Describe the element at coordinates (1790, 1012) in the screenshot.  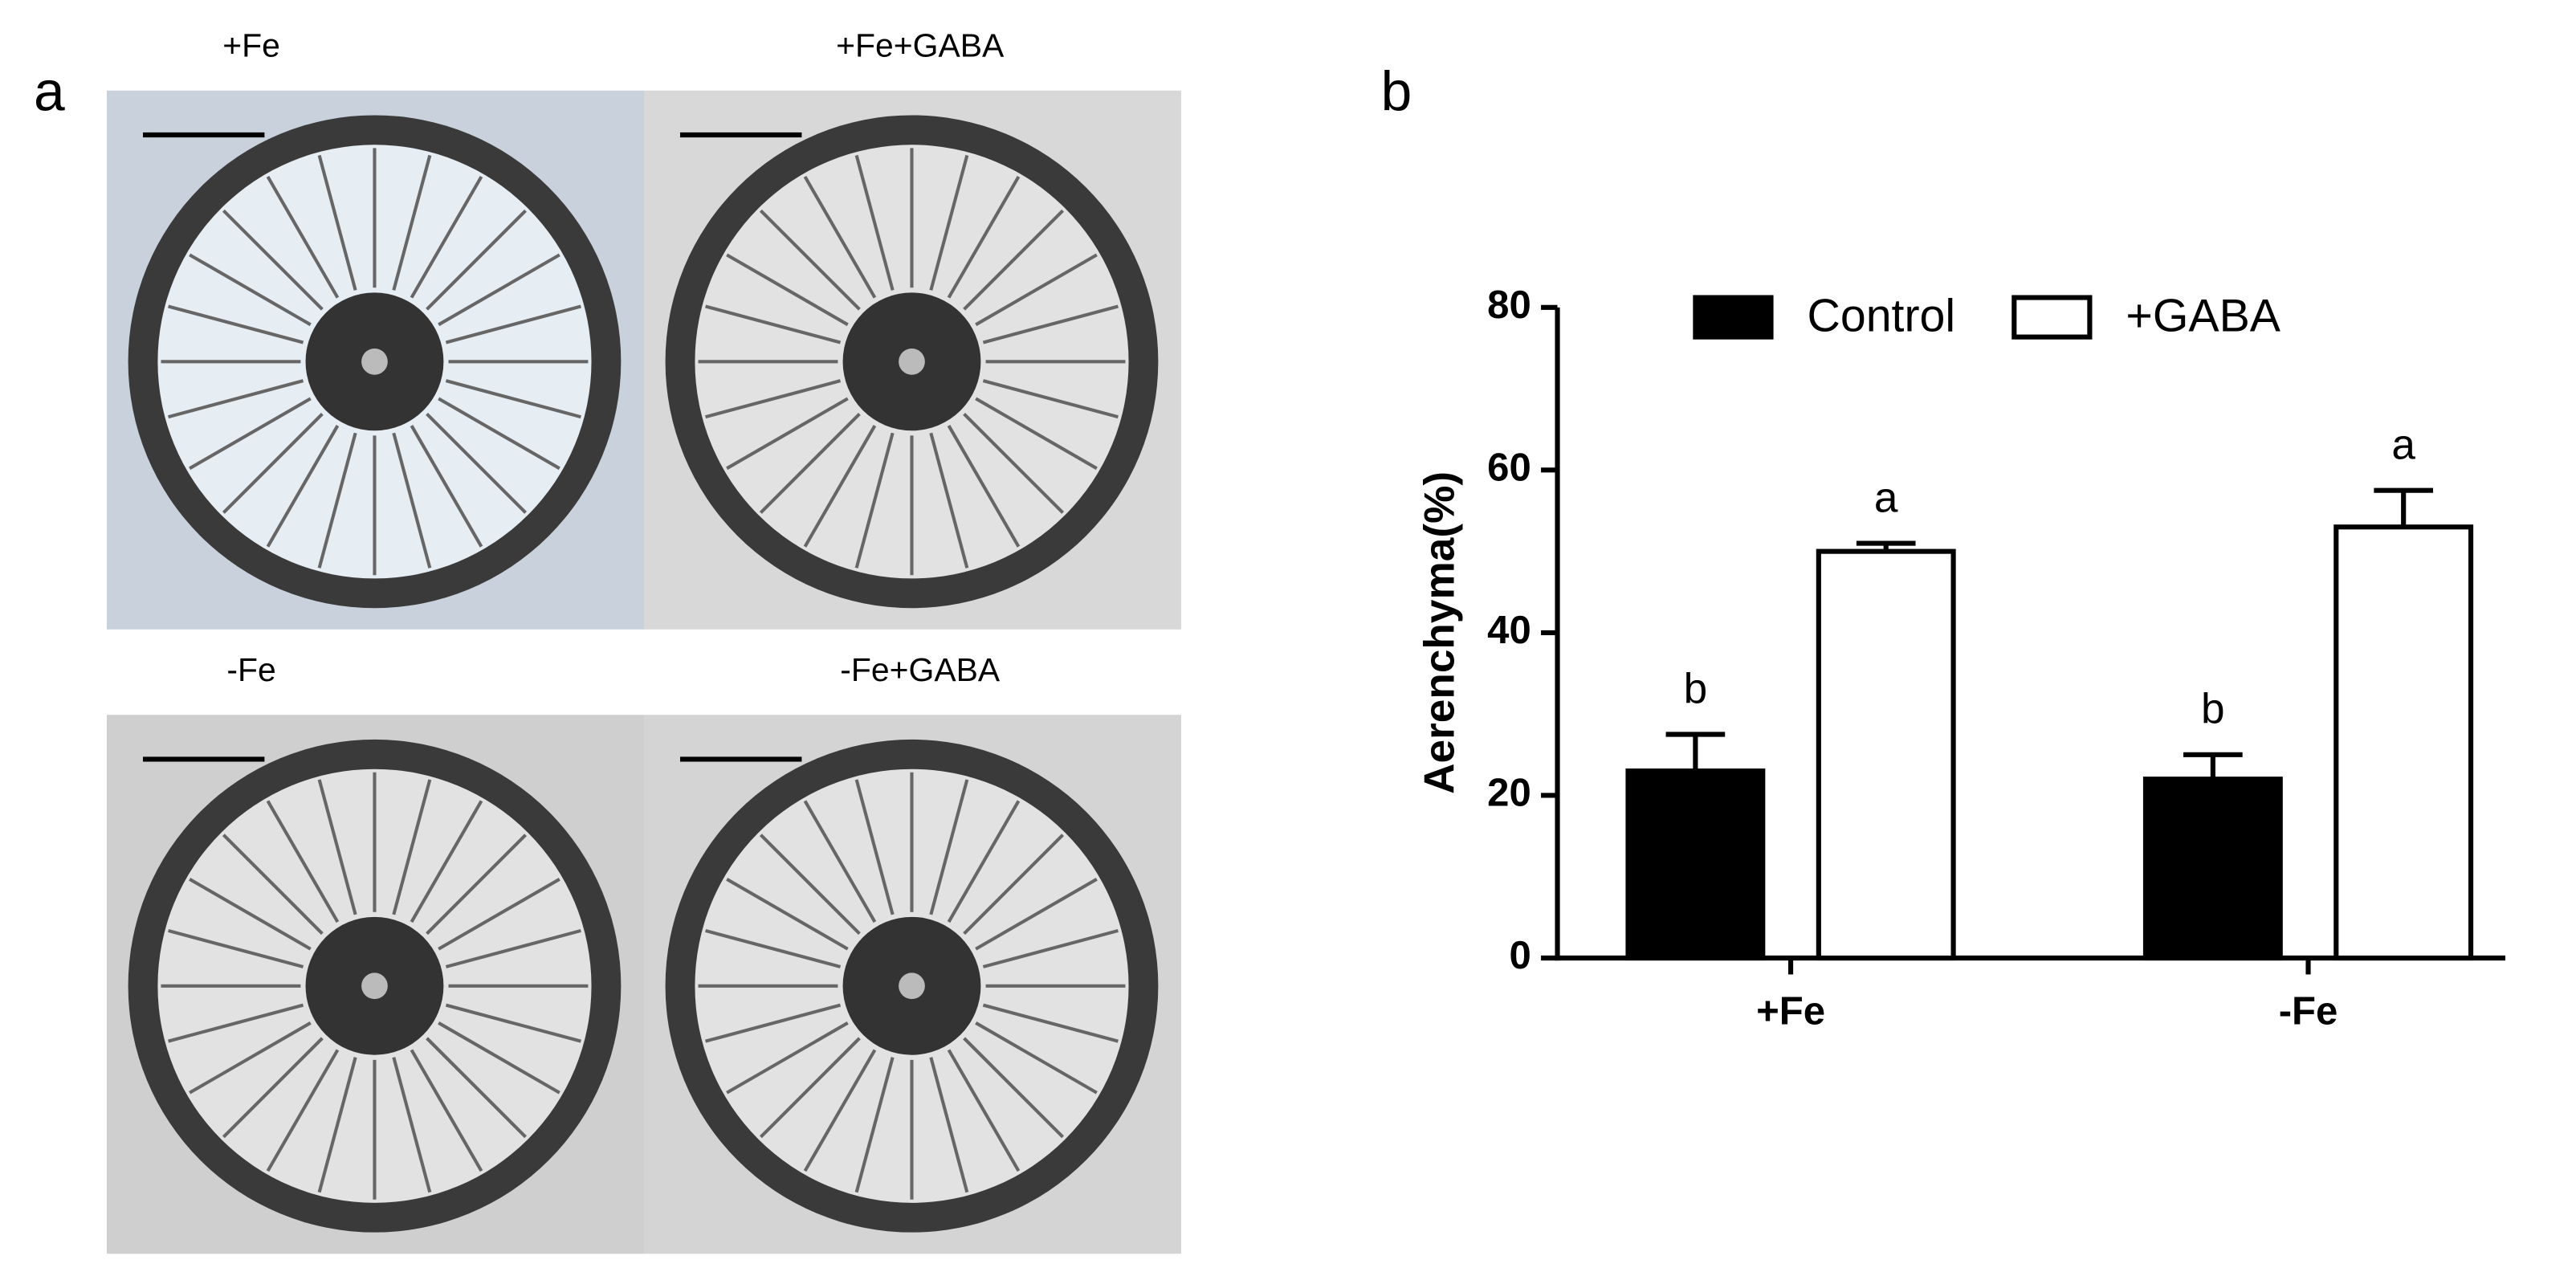
I see `x-tick-label: +Fe` at that location.